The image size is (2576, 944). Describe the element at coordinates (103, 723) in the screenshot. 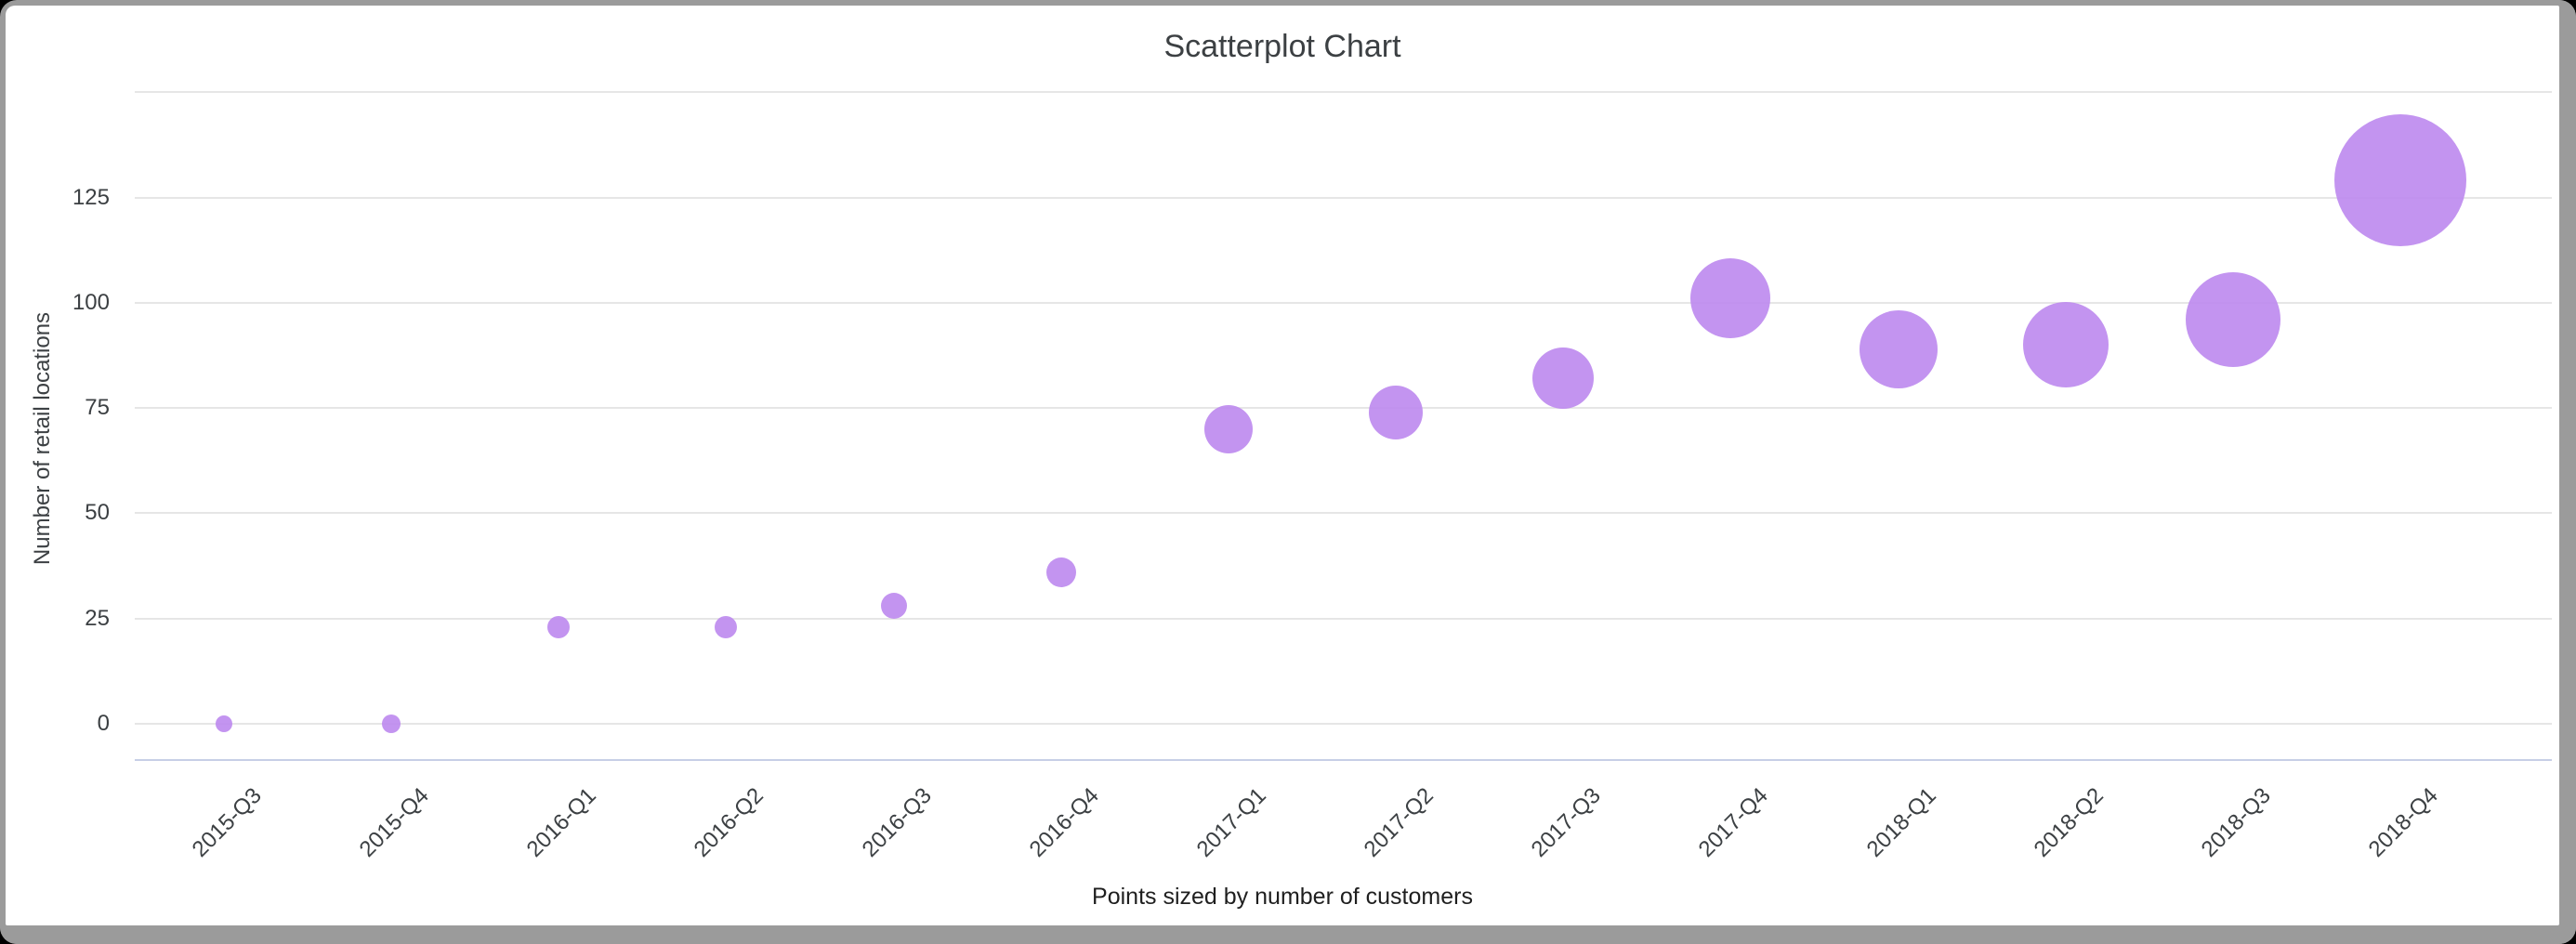

I see `y-tick-label-0: 0` at that location.